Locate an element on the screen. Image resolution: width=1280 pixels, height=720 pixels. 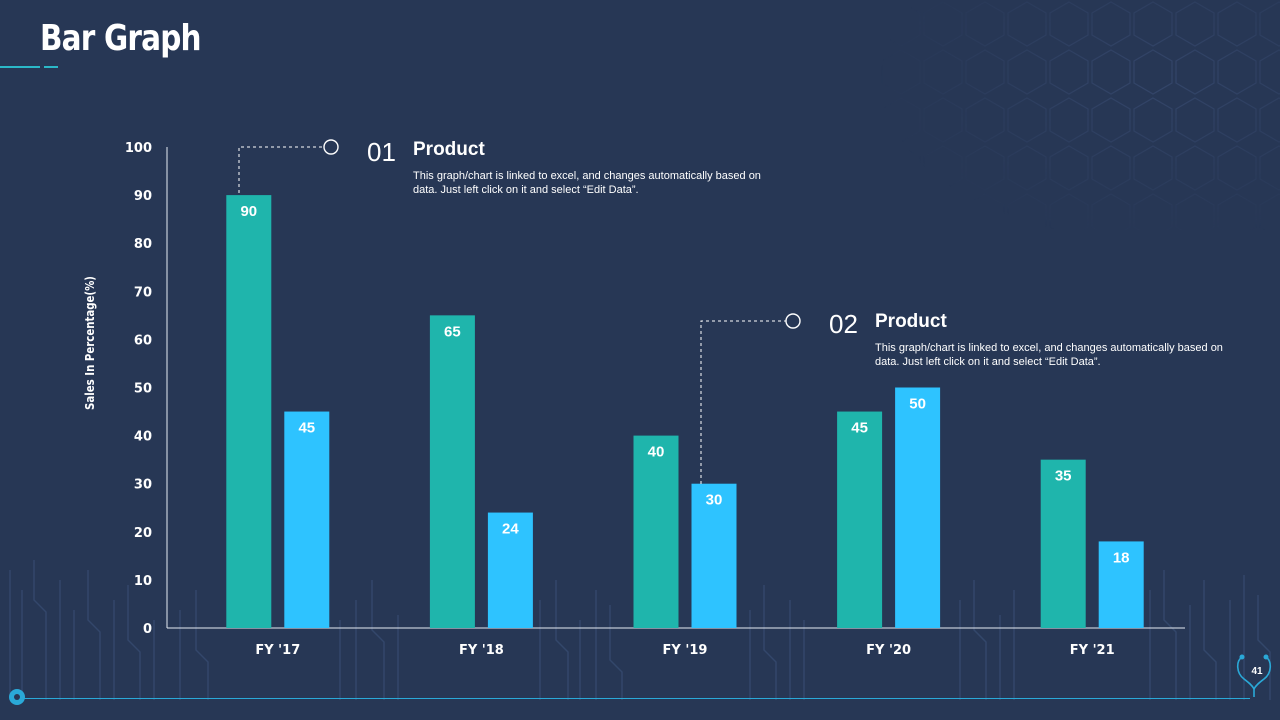
bar-1-fy18 is located at coordinates (452, 471).